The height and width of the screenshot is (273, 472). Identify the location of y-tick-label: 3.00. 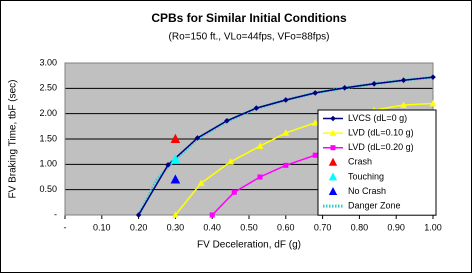
(48, 62).